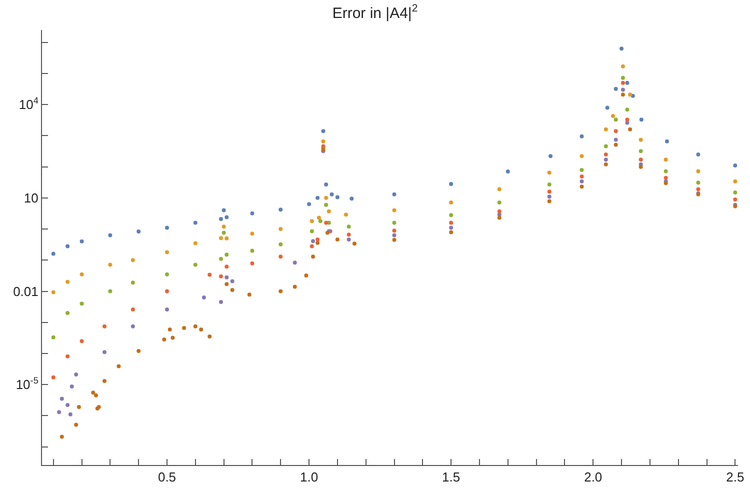 The height and width of the screenshot is (496, 750). Describe the element at coordinates (309, 477) in the screenshot. I see `x-tick-label: 1.0` at that location.